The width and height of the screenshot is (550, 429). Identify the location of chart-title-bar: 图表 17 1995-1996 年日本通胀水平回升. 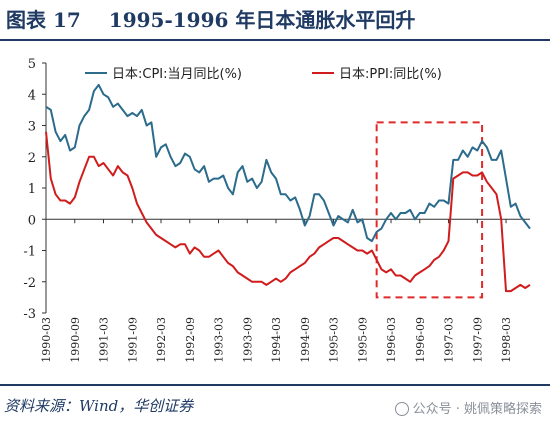
(210, 20).